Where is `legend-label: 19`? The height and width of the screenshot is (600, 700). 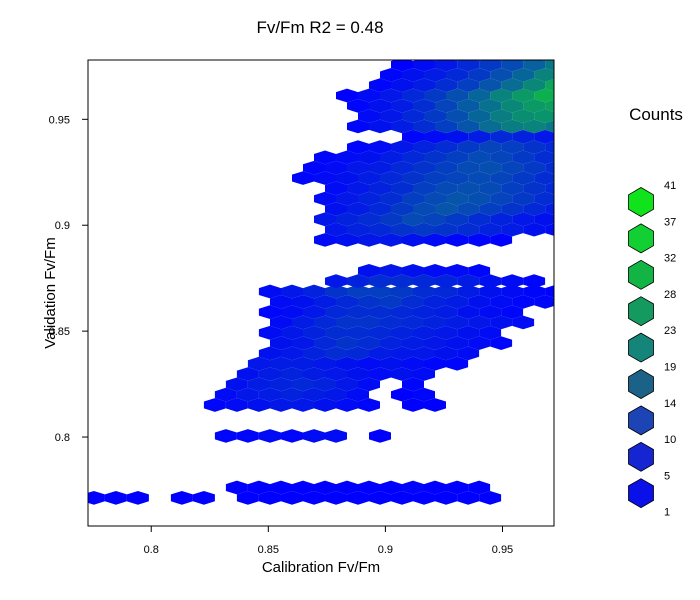 legend-label: 19 is located at coordinates (670, 368).